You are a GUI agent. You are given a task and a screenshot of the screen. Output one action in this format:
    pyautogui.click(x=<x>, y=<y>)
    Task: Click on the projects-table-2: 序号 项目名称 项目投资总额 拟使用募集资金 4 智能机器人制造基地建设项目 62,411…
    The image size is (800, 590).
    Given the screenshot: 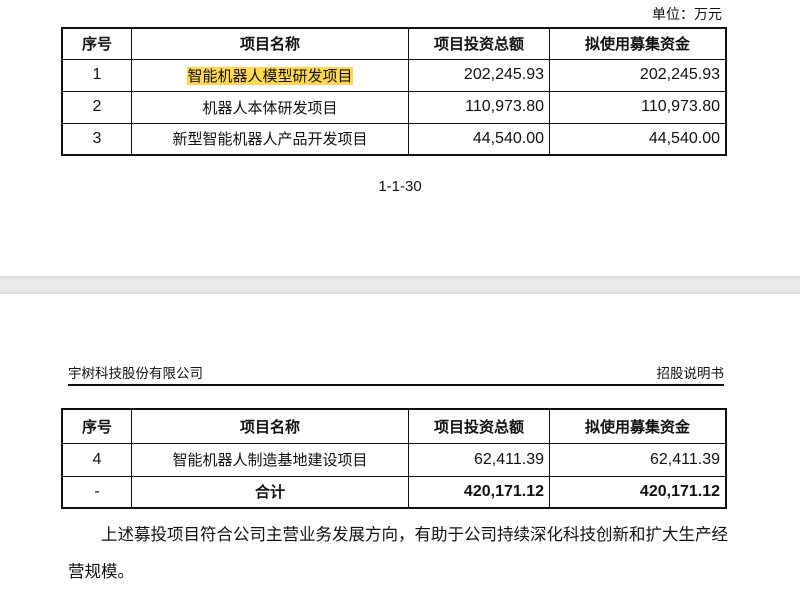 What is the action you would take?
    pyautogui.click(x=394, y=458)
    